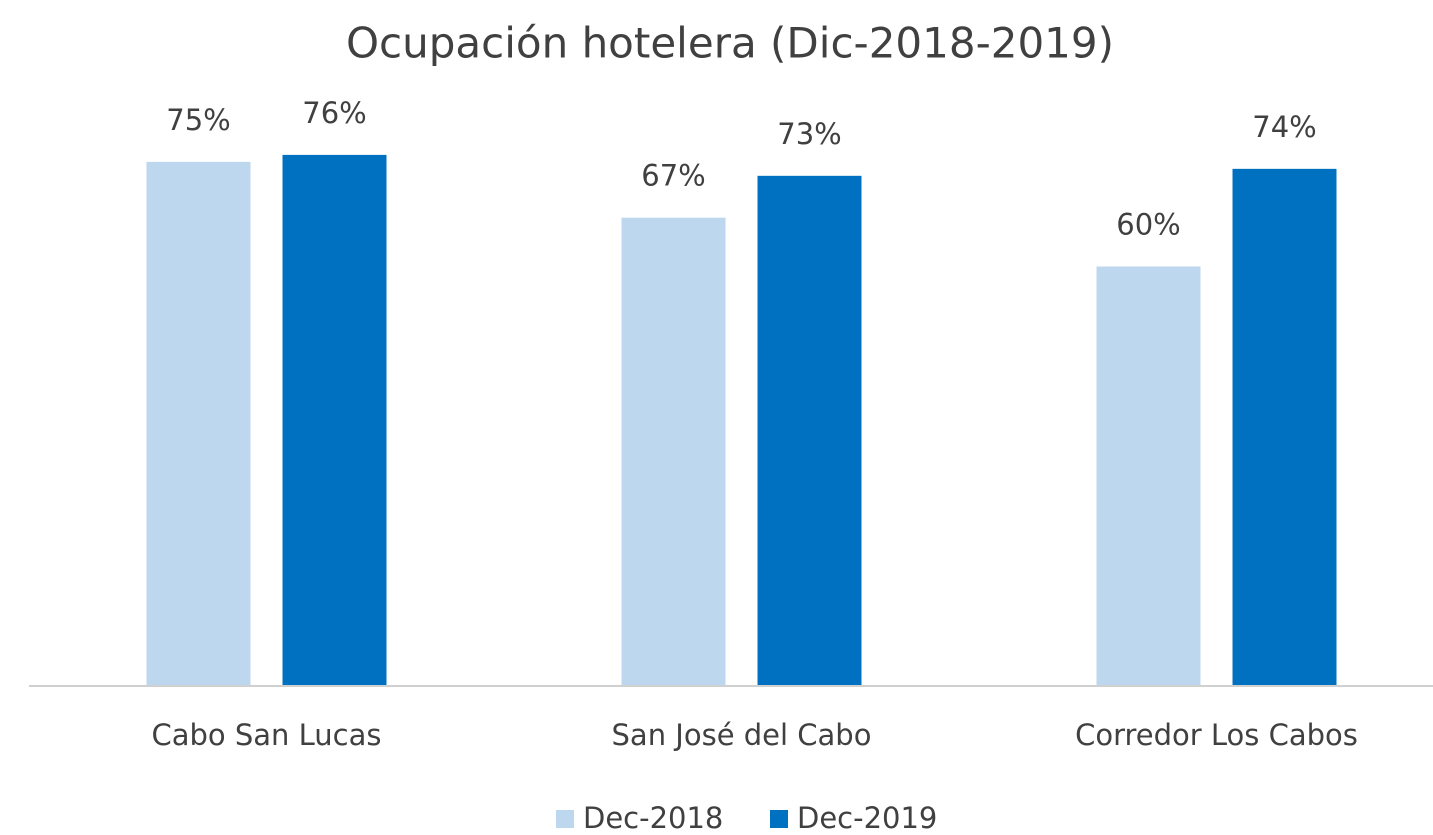  Describe the element at coordinates (673, 176) in the screenshot. I see `data-label: 67%` at that location.